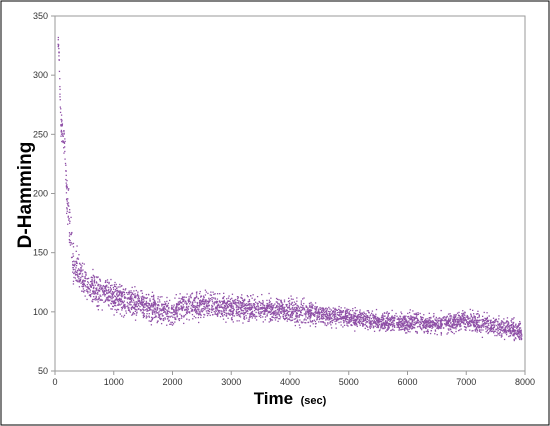 The width and height of the screenshot is (550, 426). I want to click on y-tick-label: 150, so click(40, 253).